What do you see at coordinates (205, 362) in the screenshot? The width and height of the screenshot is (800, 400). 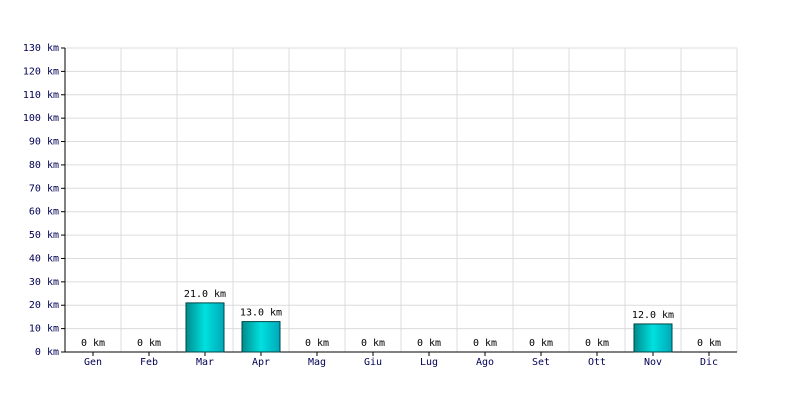 I see `x-tick-label: Mar` at bounding box center [205, 362].